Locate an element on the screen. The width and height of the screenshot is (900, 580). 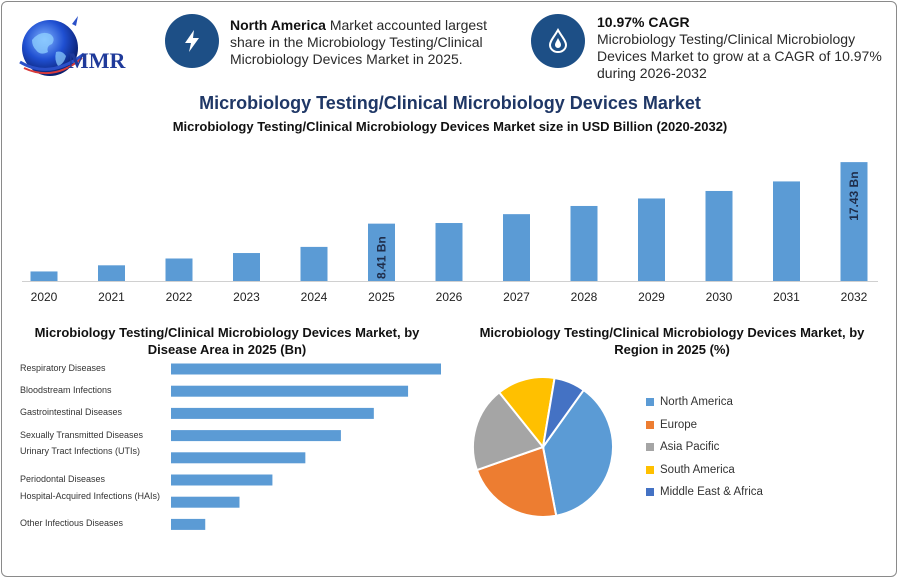
data-label-2032: 17.43 Bn is located at coordinates (854, 195).